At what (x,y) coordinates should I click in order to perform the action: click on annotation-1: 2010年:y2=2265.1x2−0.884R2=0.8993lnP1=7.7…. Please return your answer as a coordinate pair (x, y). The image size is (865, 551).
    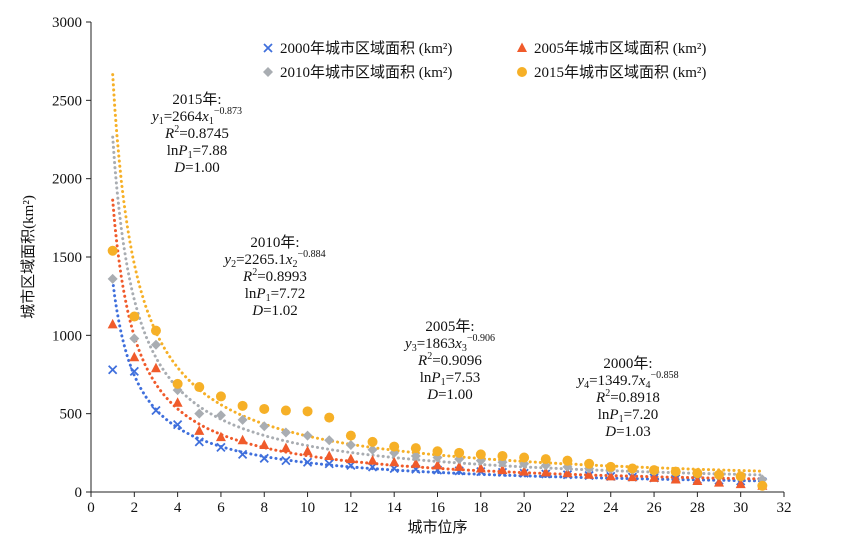
    Looking at the image, I should click on (273, 276).